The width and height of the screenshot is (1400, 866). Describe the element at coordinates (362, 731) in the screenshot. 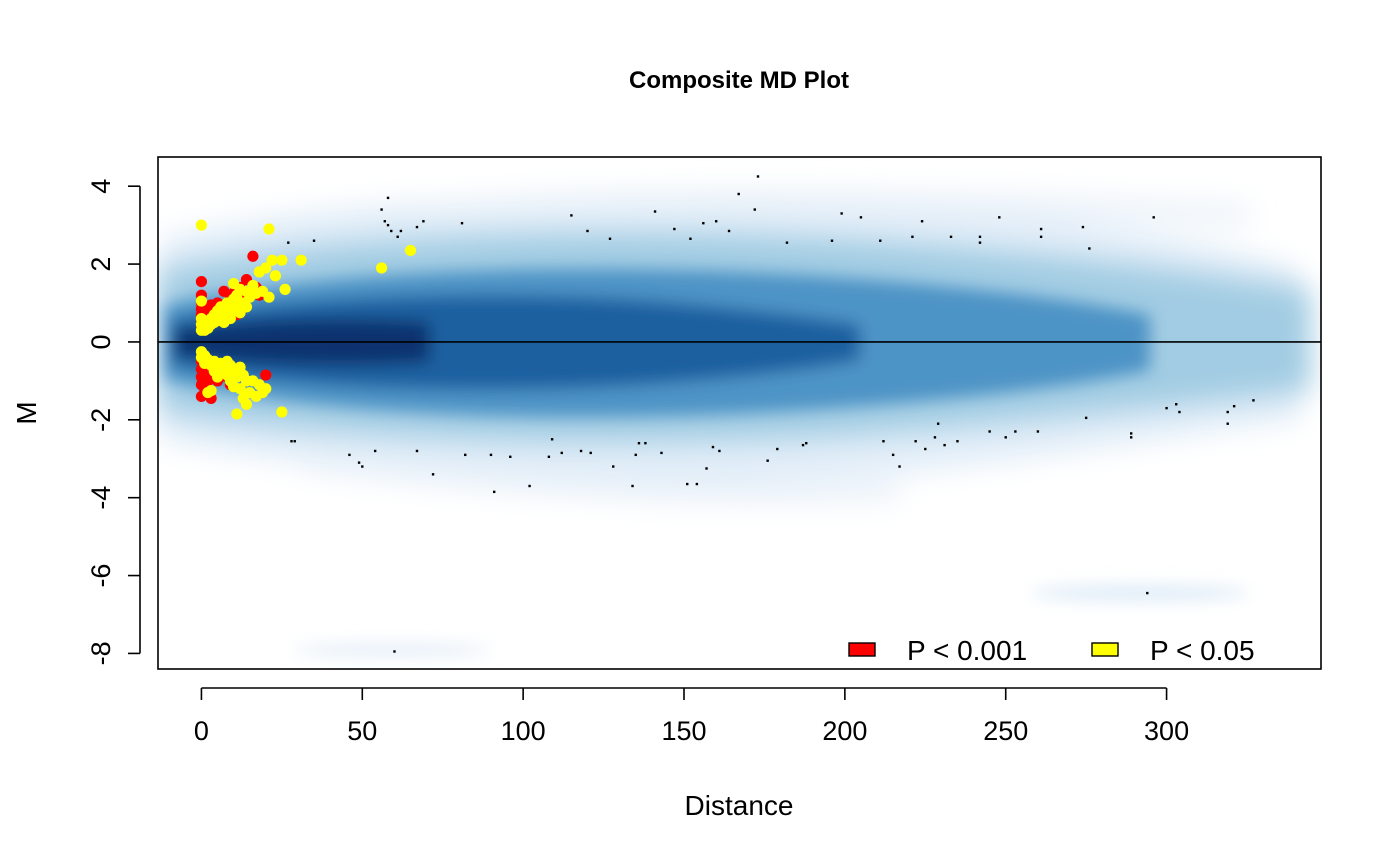

I see `x-tick-label: 50` at that location.